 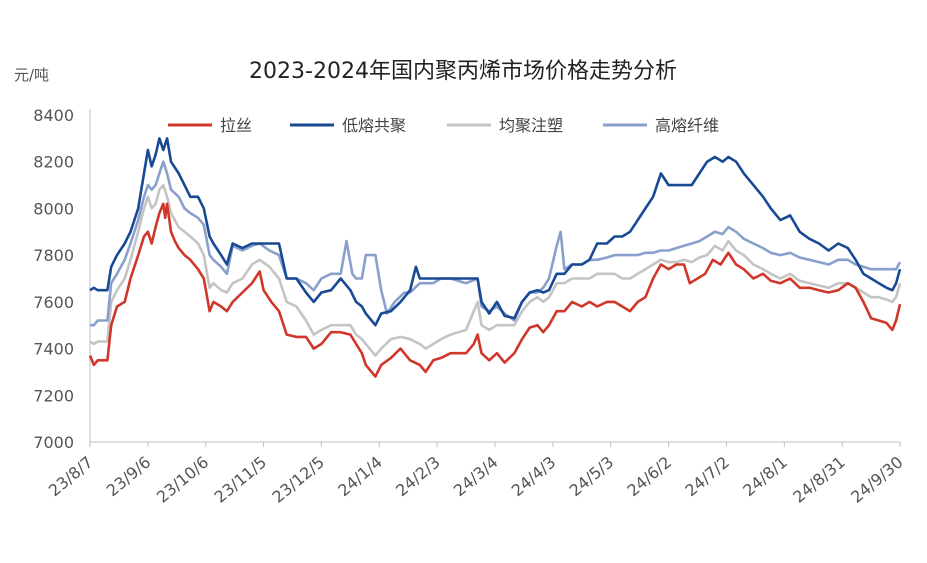 I want to click on y-tick-label: 7800, so click(x=53, y=255).